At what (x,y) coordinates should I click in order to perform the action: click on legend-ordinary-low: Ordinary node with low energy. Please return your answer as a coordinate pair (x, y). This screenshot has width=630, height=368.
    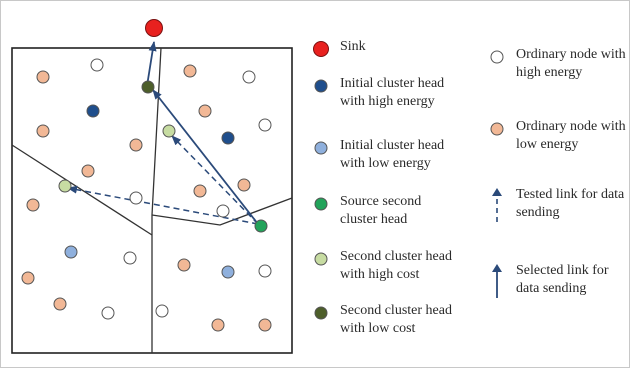
    Looking at the image, I should click on (557, 136).